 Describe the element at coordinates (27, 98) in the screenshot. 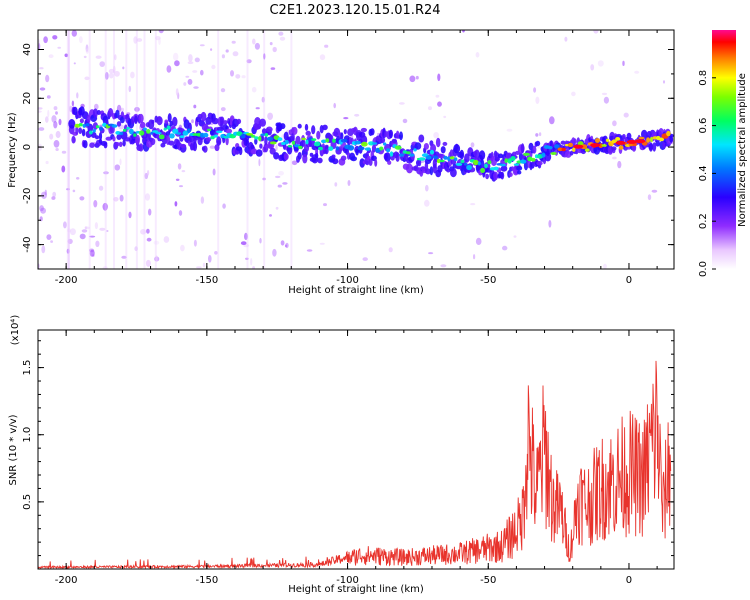

I see `spectrogram-ytick-label: 20` at that location.